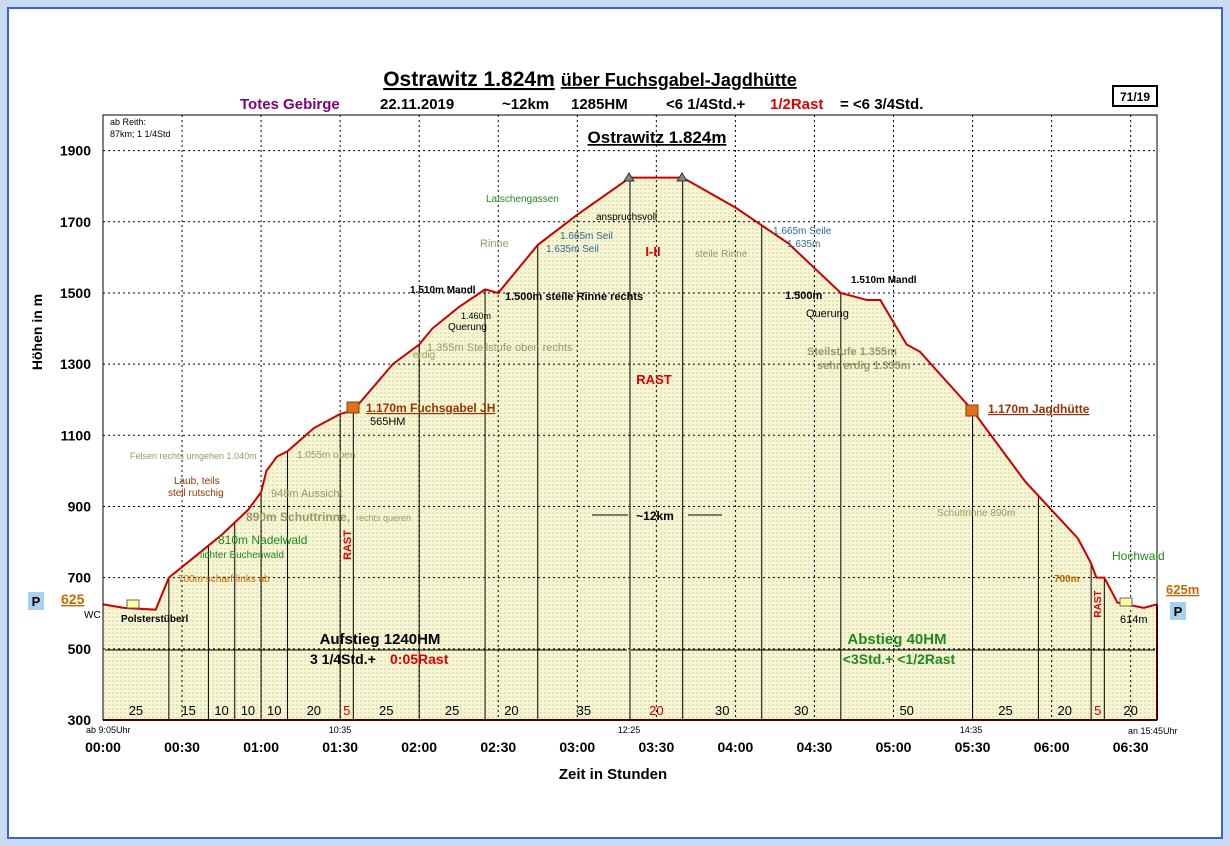  What do you see at coordinates (75, 151) in the screenshot?
I see `y-tick-label: 1900` at bounding box center [75, 151].